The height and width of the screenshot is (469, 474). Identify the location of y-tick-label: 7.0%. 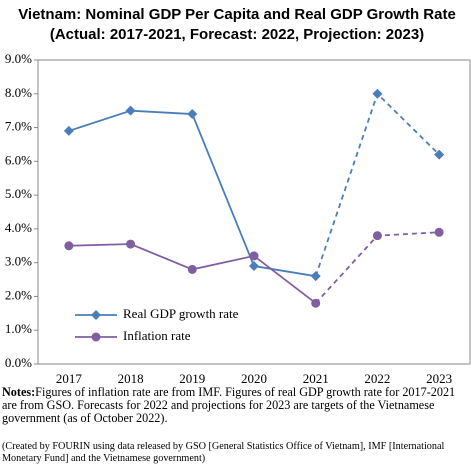
(18, 126).